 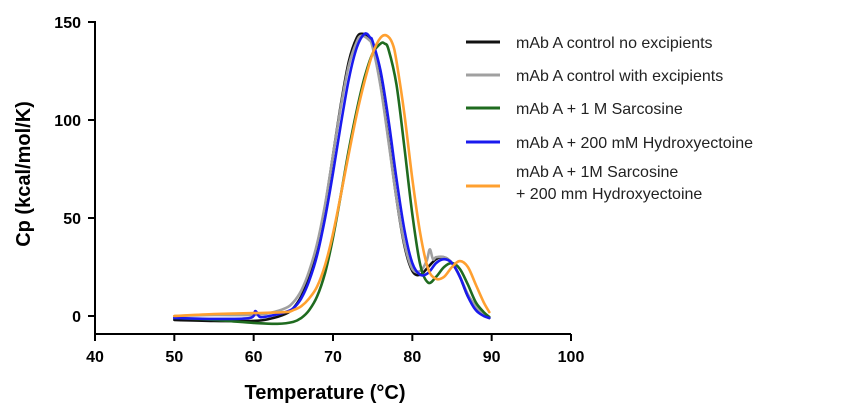 I want to click on y-ticks: 0 50 100 150, so click(x=74, y=170).